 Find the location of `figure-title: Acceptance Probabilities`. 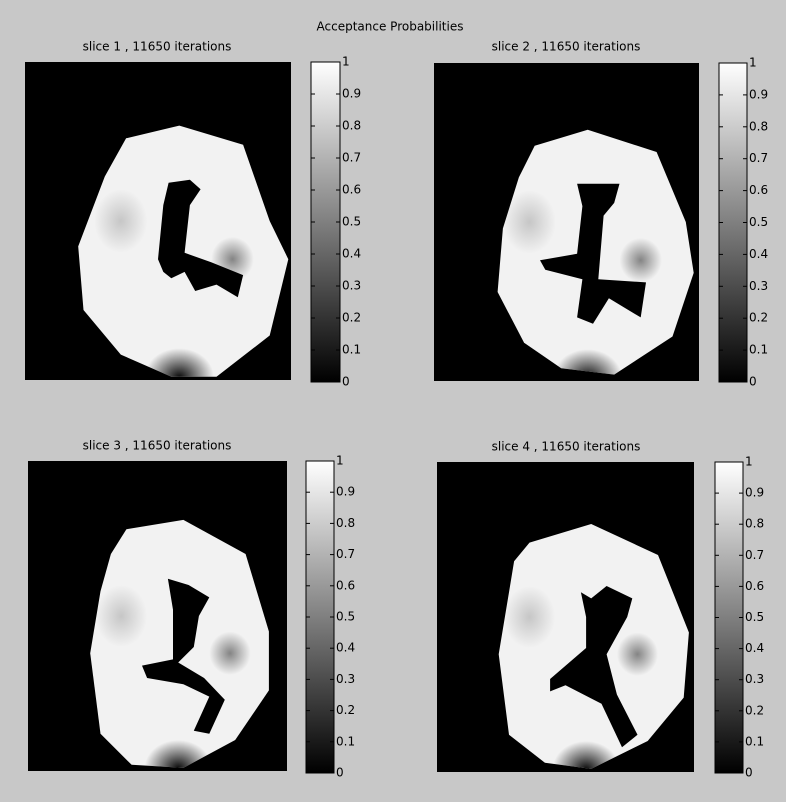

figure-title: Acceptance Probabilities is located at coordinates (390, 27).